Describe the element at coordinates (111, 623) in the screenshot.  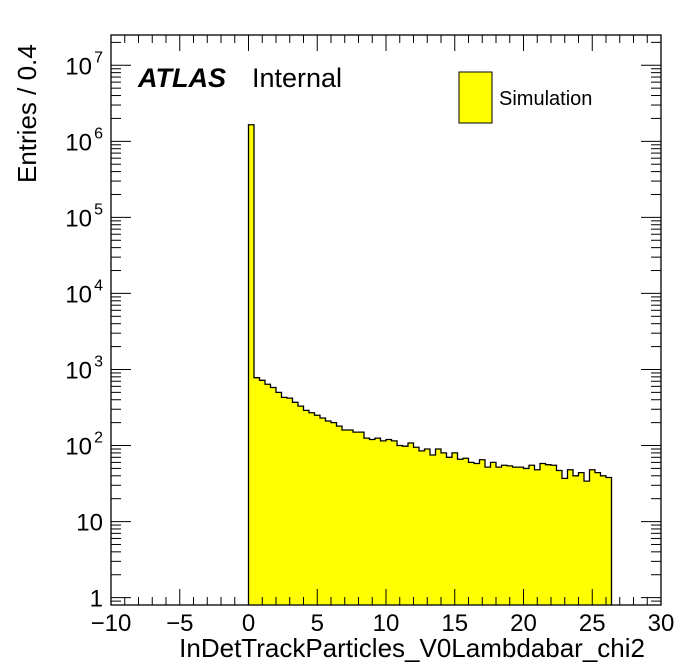
I see `x-tick-label: −10` at that location.